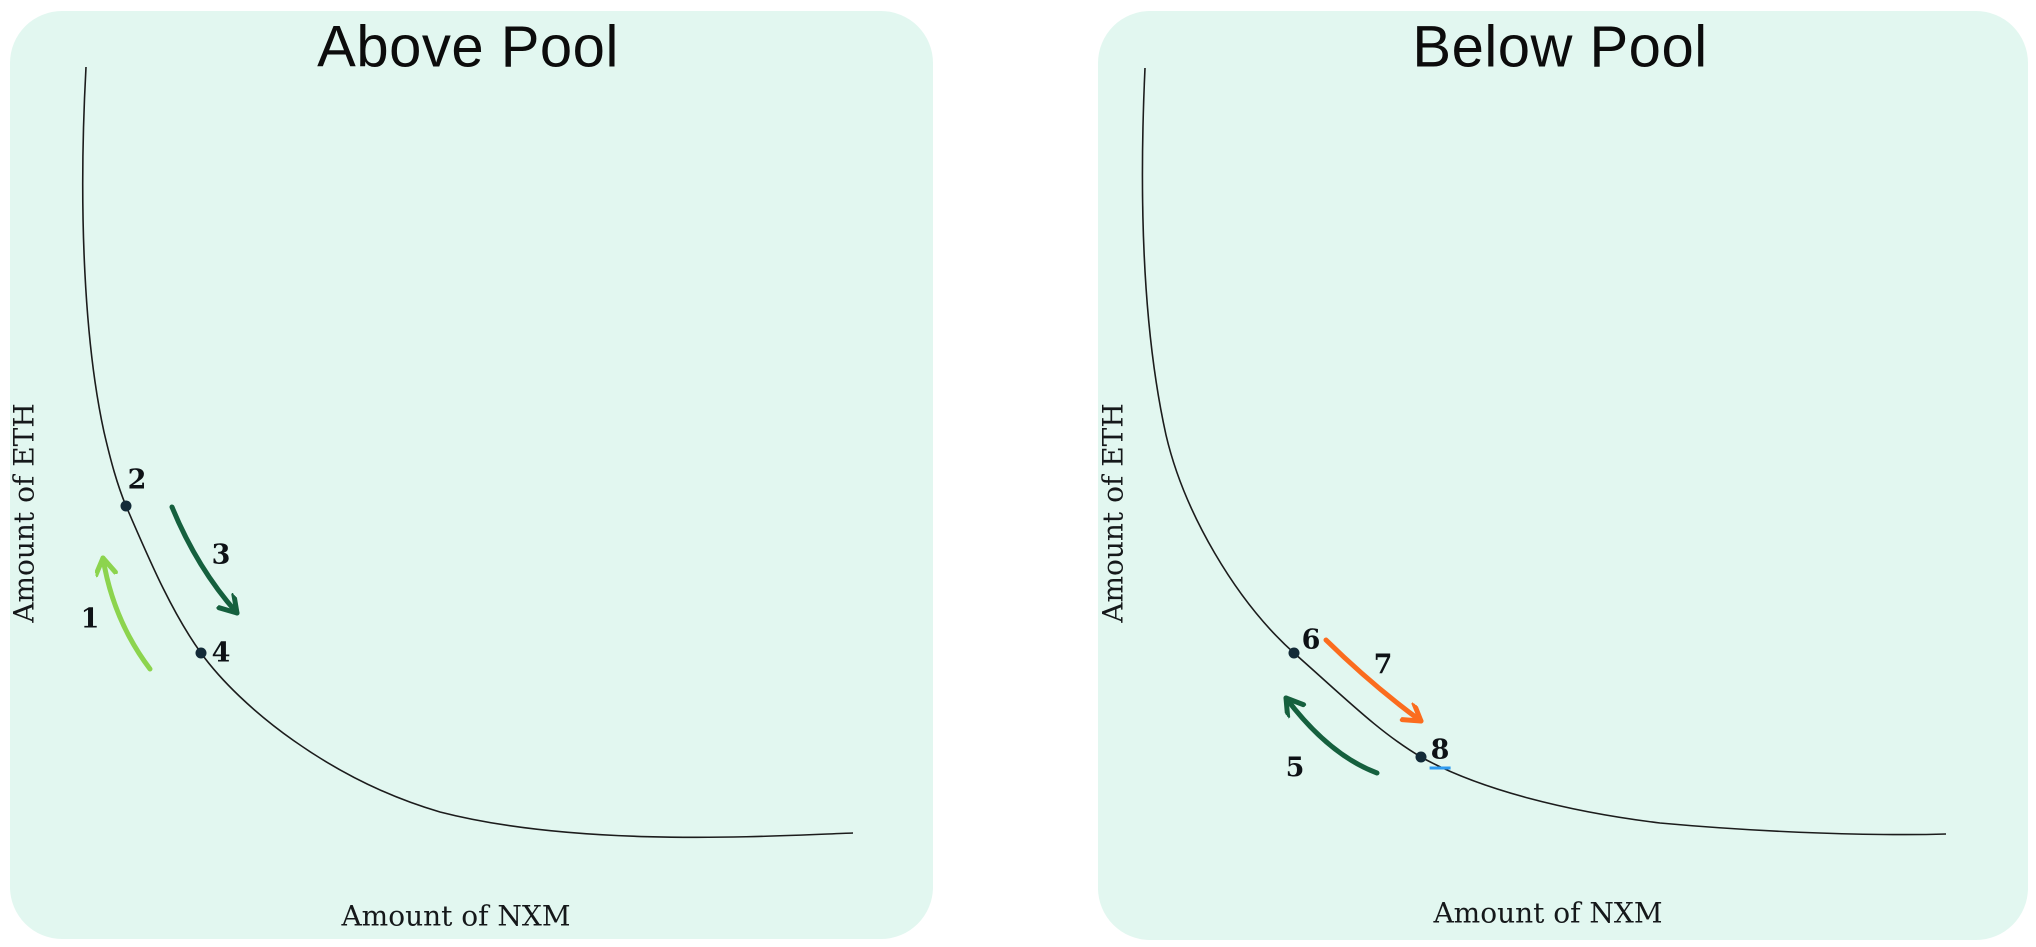 The image size is (2036, 947). I want to click on arrow-3-label: 3, so click(221, 555).